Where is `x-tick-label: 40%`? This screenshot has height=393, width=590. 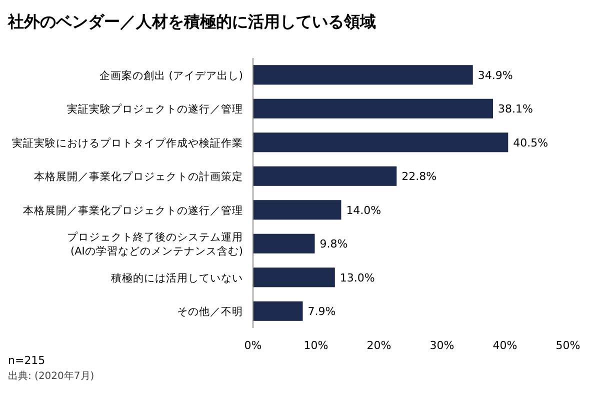 x-tick-label: 40% is located at coordinates (505, 345).